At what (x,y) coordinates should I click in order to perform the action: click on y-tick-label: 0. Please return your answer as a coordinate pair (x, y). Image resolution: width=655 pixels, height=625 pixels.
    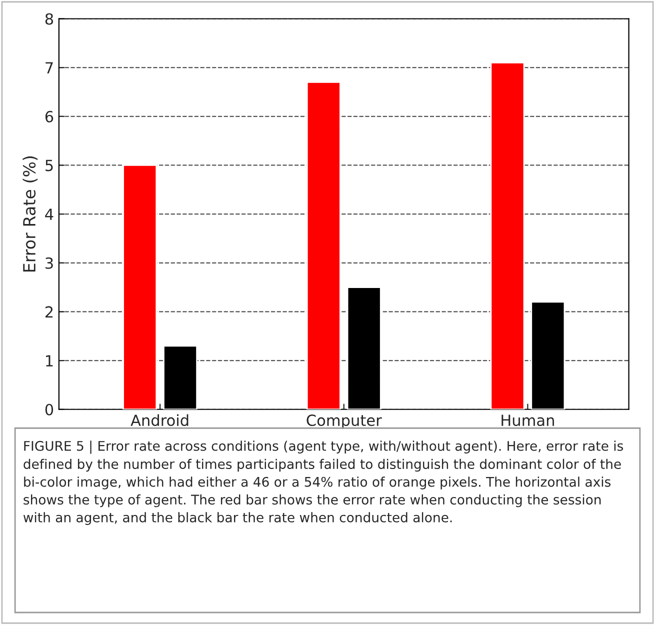
    Looking at the image, I should click on (49, 410).